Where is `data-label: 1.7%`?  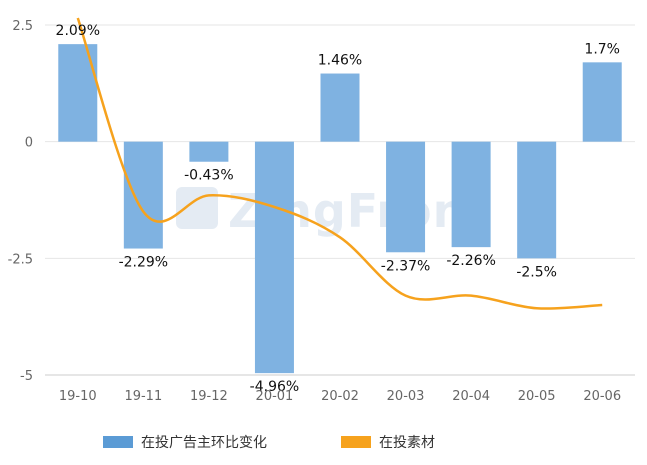
data-label: 1.7% is located at coordinates (602, 49).